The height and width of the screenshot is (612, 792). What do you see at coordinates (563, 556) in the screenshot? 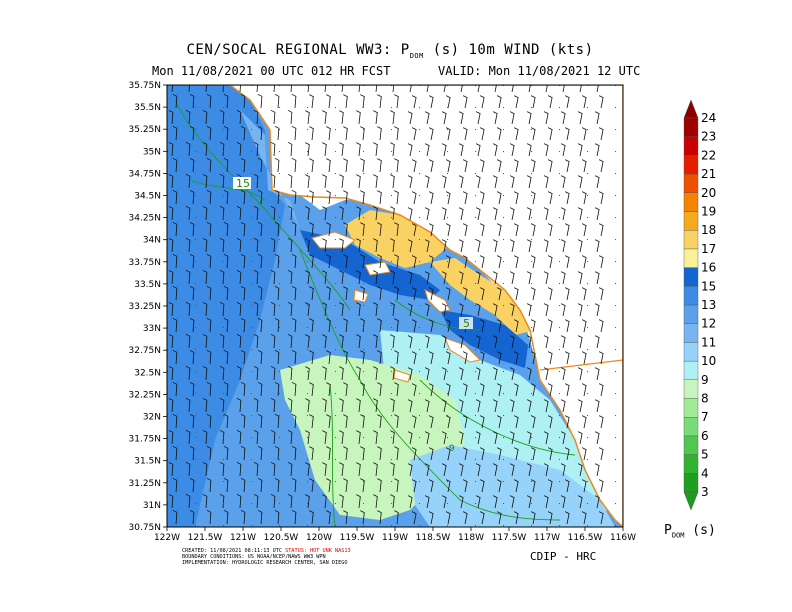
I see `credit-label: CDIP - HRC` at bounding box center [563, 556].